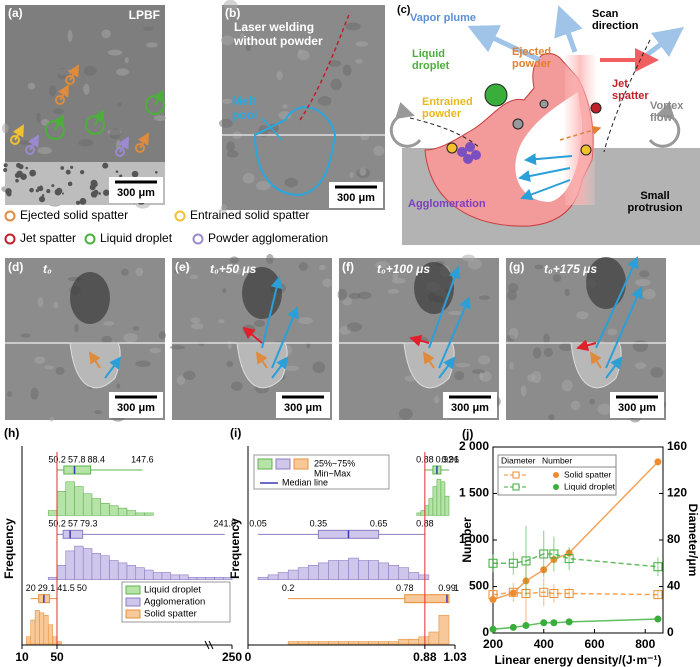  I want to click on box, so click(77, 470).